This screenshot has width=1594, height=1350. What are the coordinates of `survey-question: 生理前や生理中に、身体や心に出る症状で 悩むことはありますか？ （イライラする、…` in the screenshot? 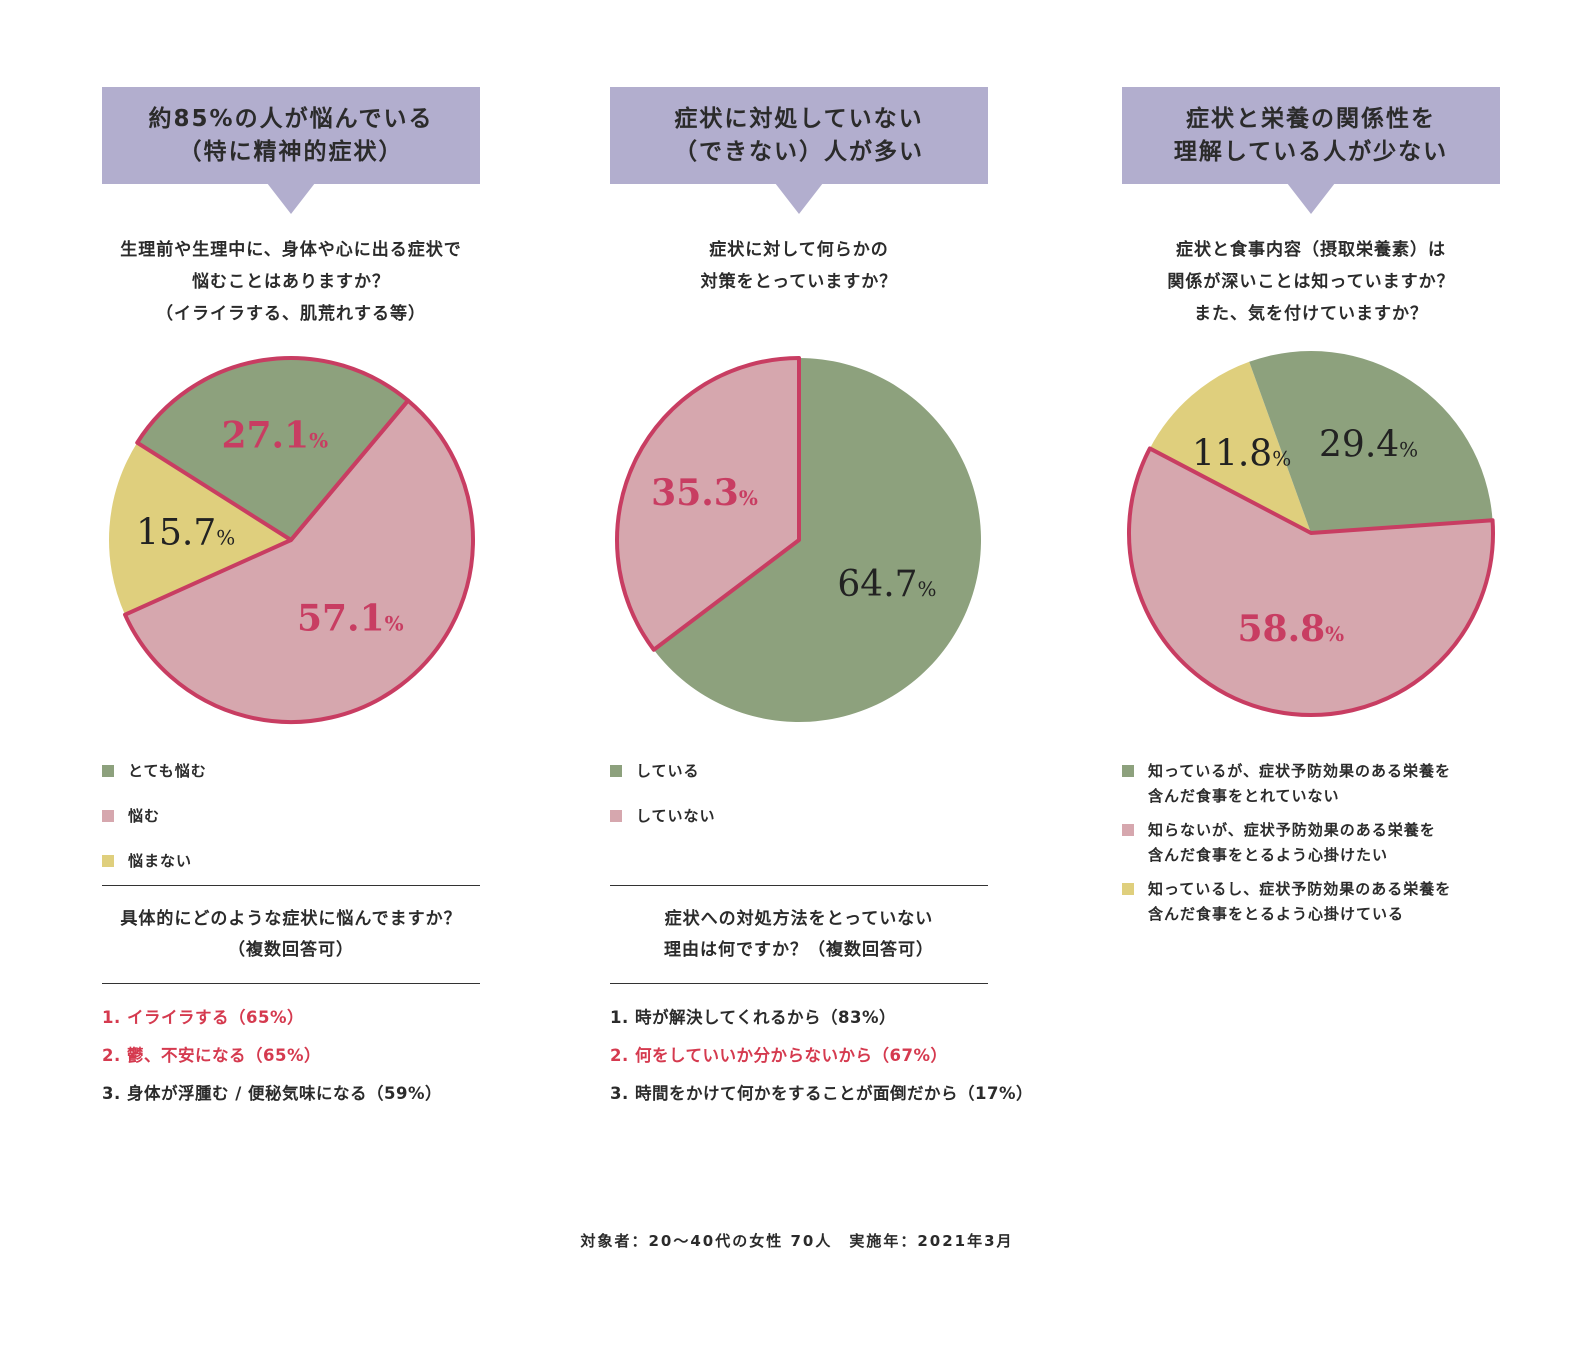 It's located at (291, 282).